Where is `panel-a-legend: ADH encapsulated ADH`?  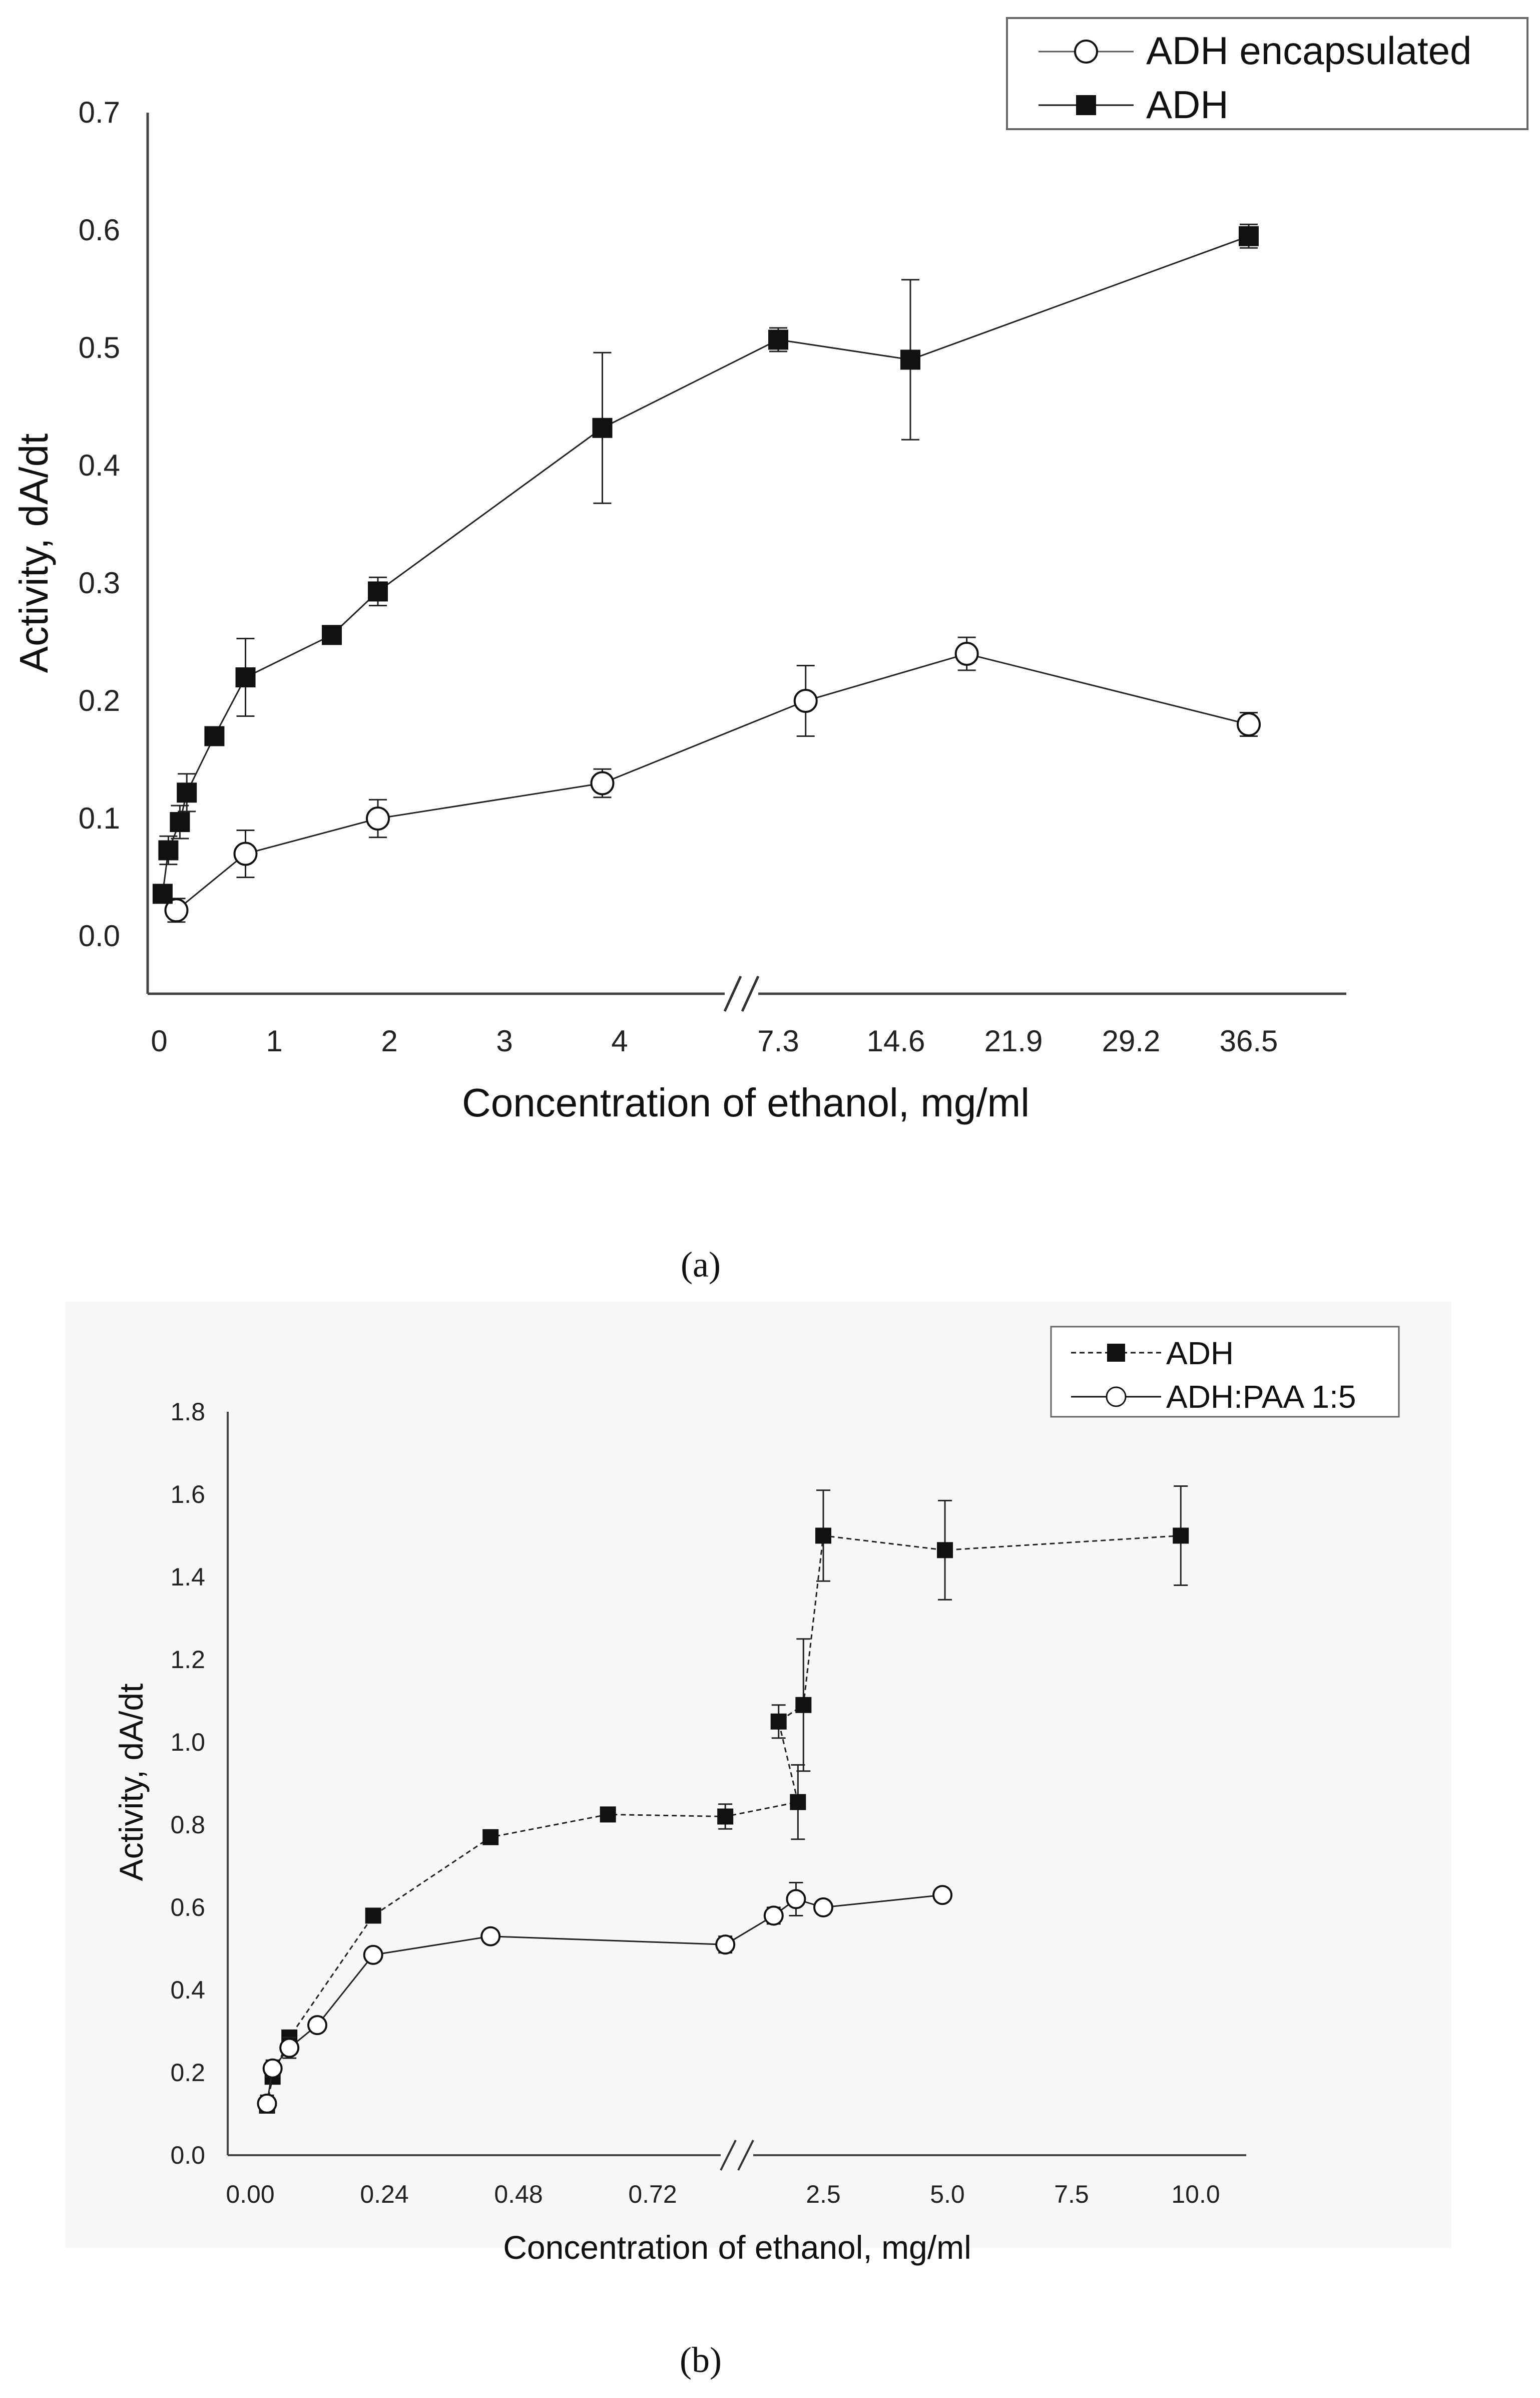
panel-a-legend: ADH encapsulated ADH is located at coordinates (1267, 73).